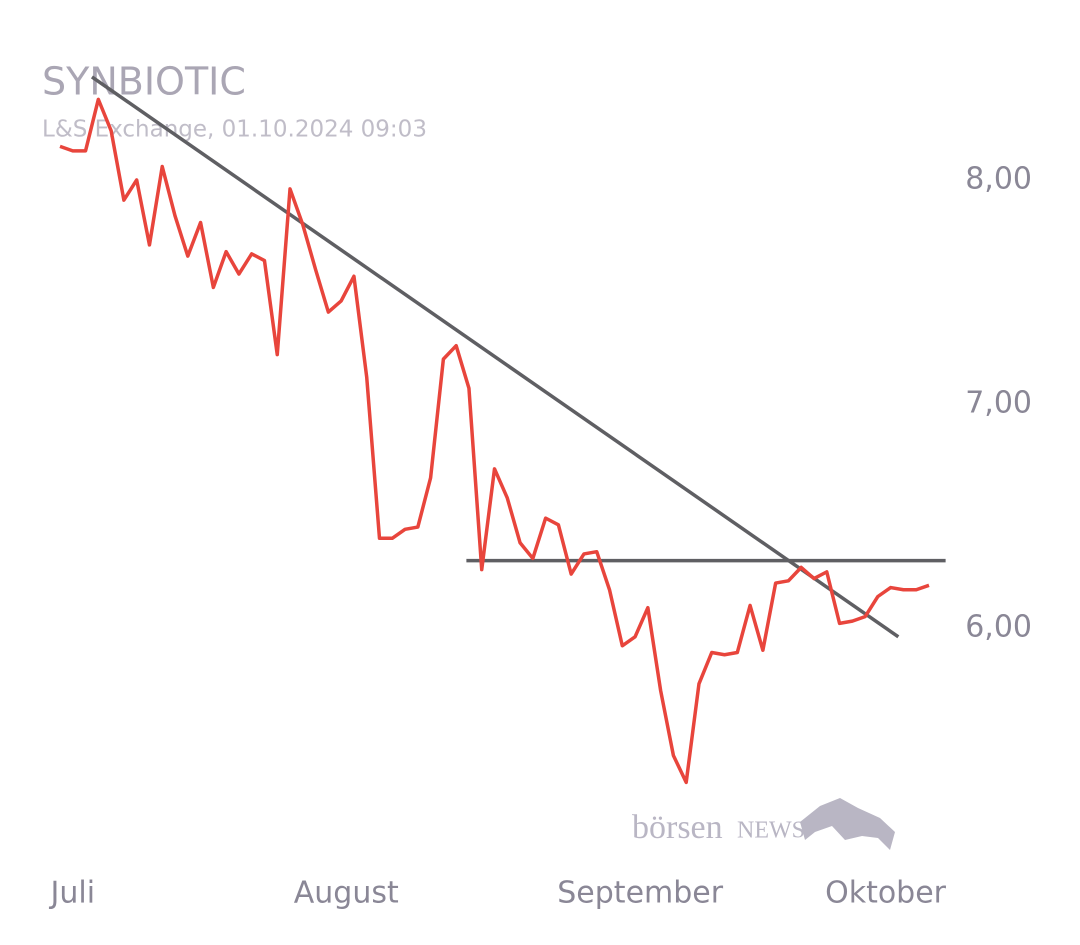  What do you see at coordinates (234, 130) in the screenshot?
I see `chart-subtitle: L&S Exchange, 01.10.2024 09:03` at bounding box center [234, 130].